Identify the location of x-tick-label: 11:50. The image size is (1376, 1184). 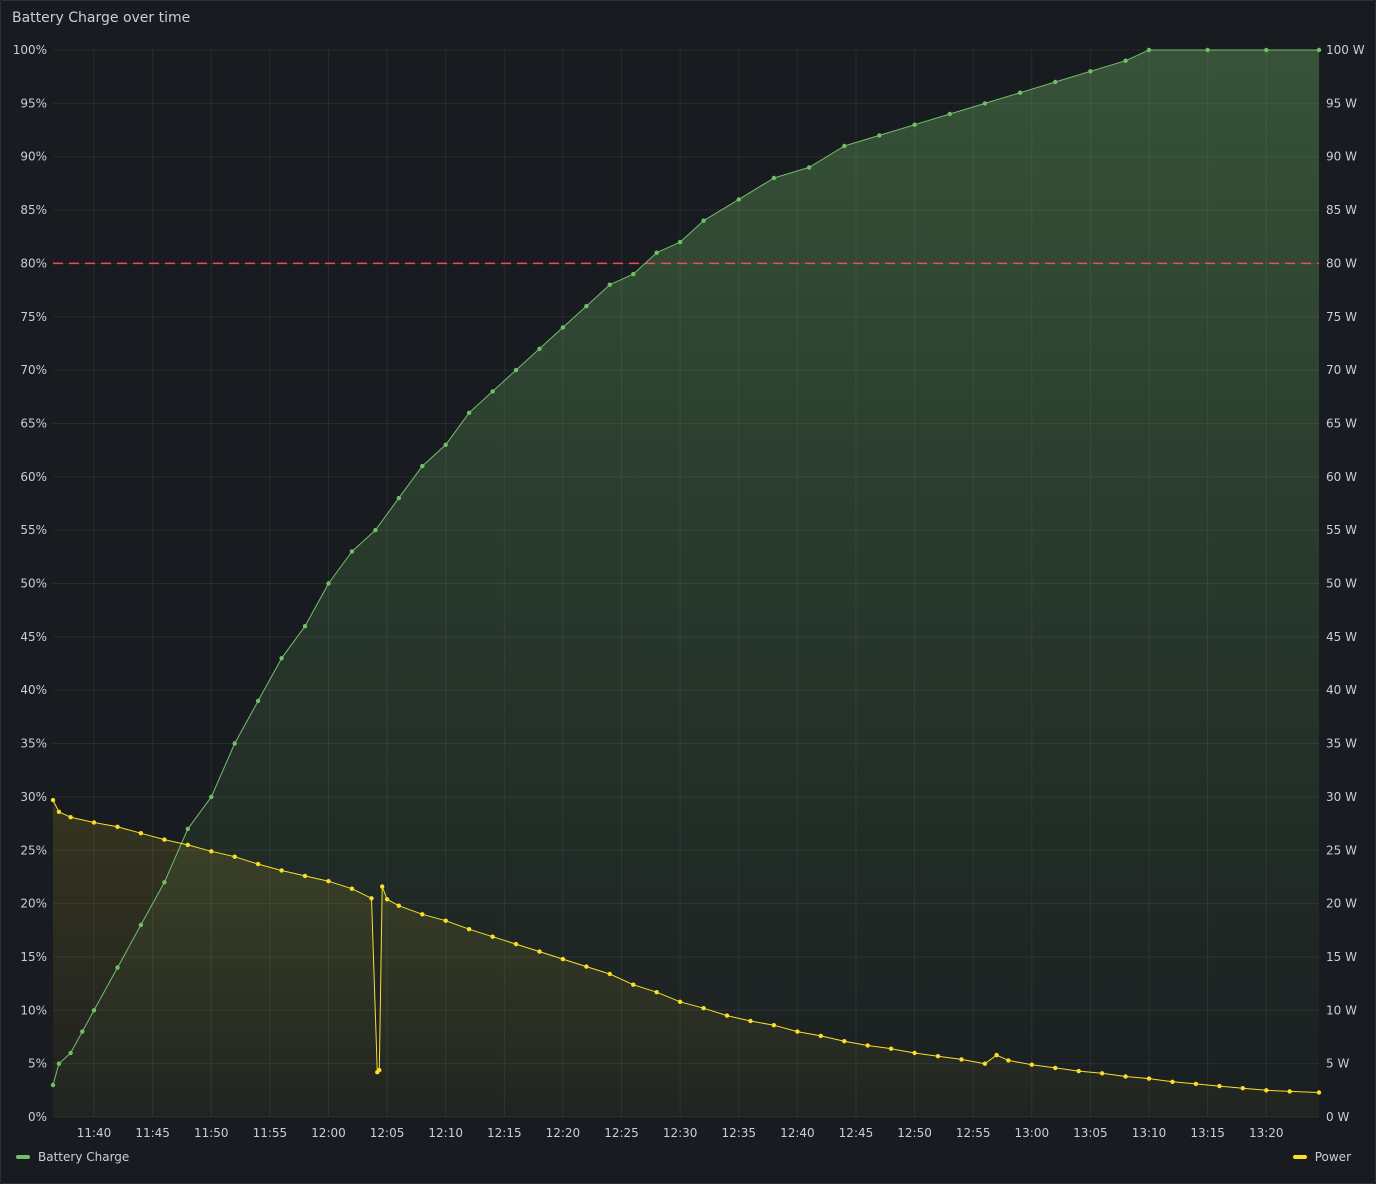
(211, 1133).